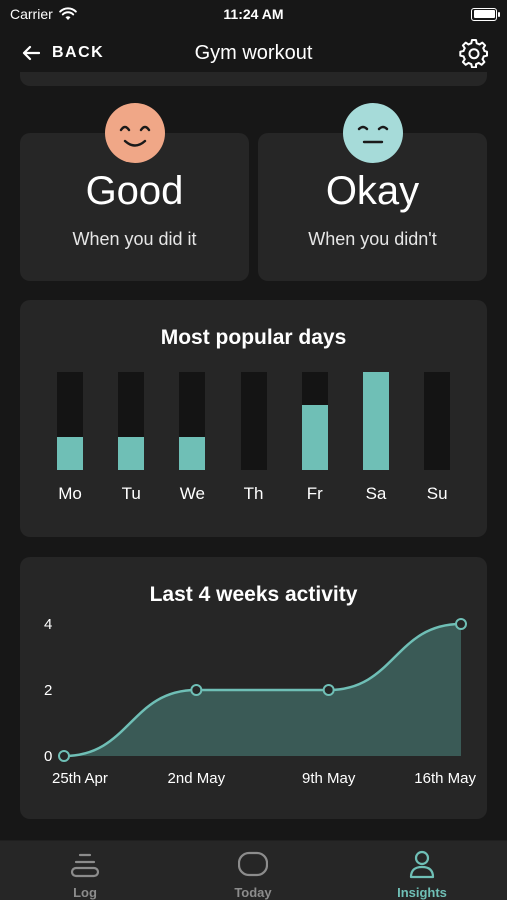  What do you see at coordinates (31, 14) in the screenshot?
I see `carrier-label: Carrier` at bounding box center [31, 14].